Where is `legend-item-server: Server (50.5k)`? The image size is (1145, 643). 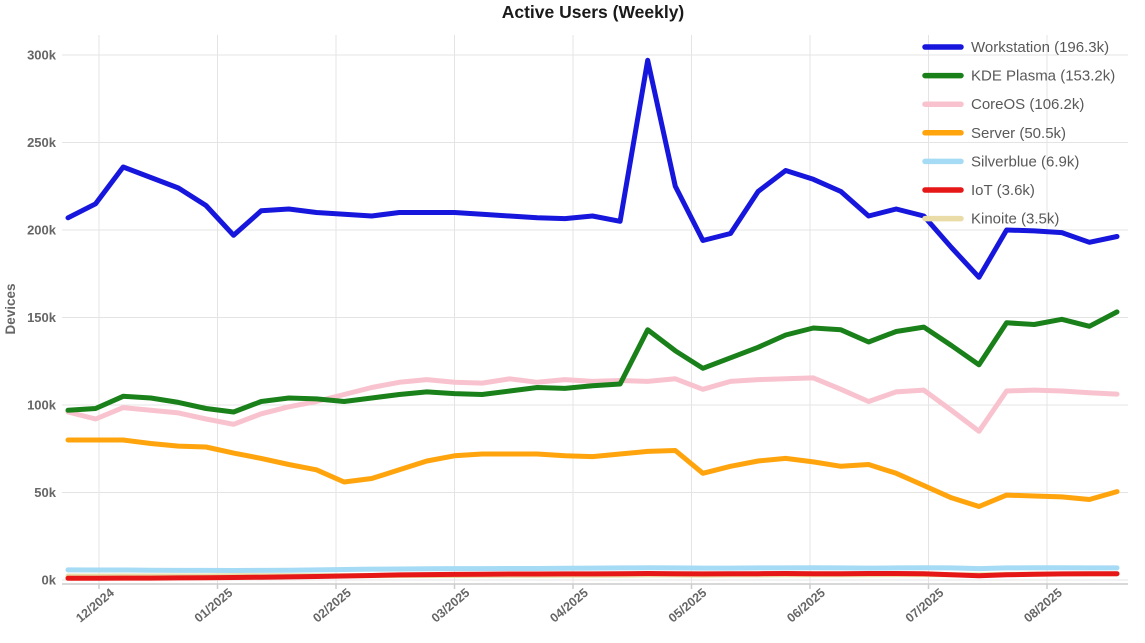
legend-item-server: Server (50.5k) is located at coordinates (994, 133).